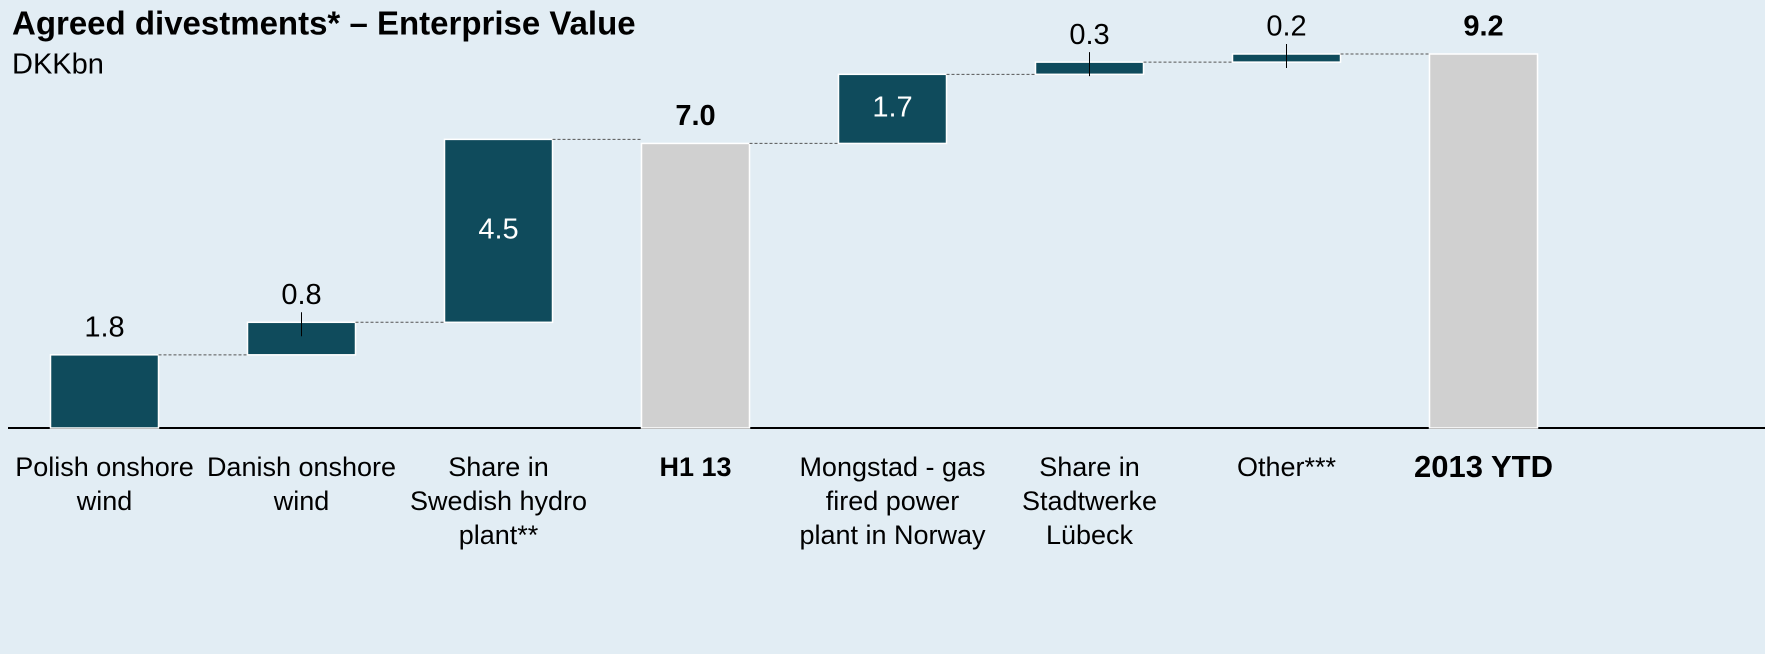  I want to click on x-tick-label: Share in Swedish hydro plant**, so click(498, 501).